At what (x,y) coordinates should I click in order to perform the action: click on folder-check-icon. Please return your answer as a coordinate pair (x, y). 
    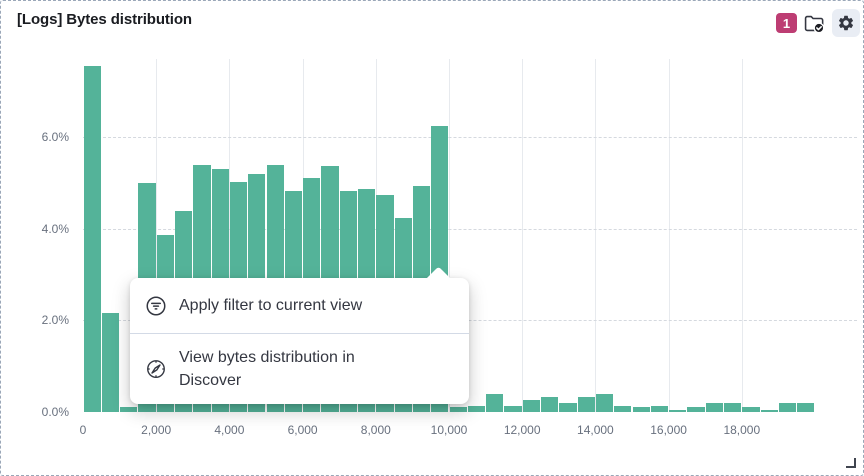
    Looking at the image, I should click on (814, 23).